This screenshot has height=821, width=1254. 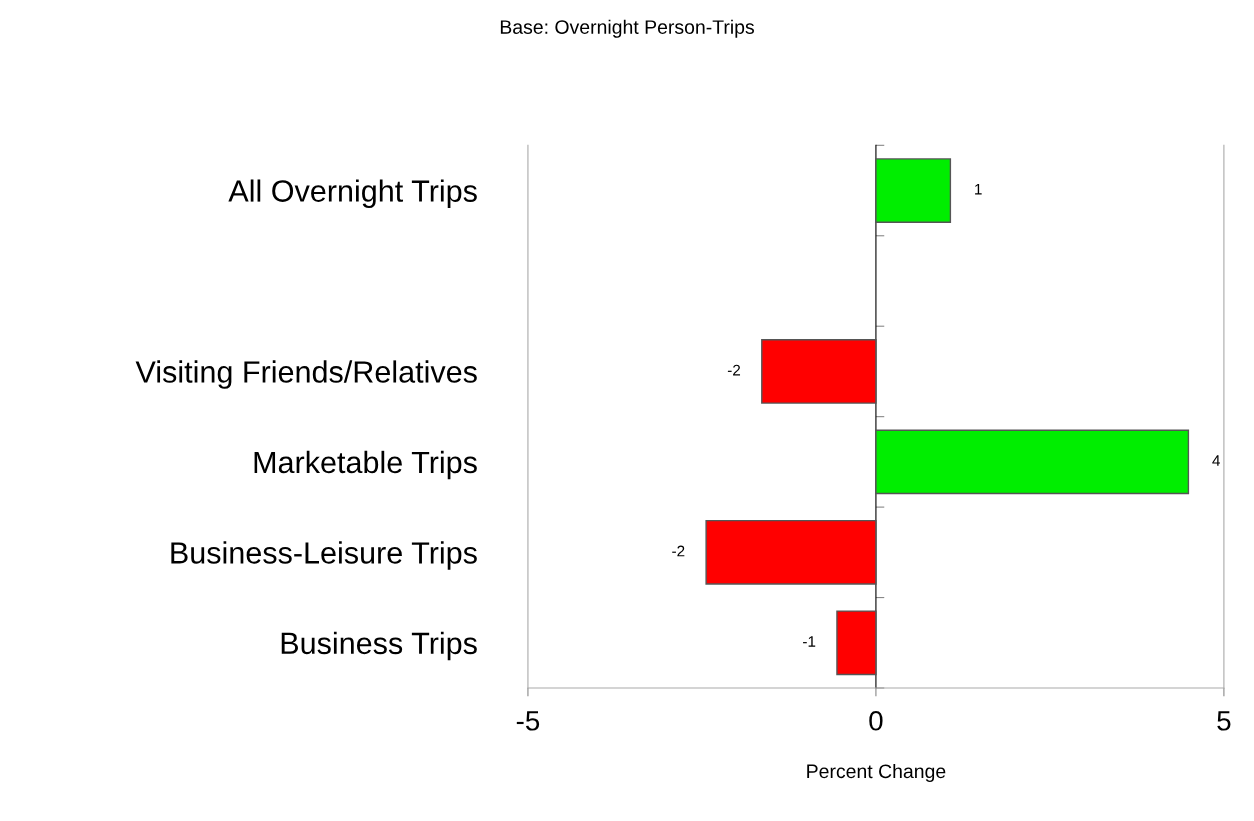 What do you see at coordinates (809, 641) in the screenshot?
I see `data-label: -1` at bounding box center [809, 641].